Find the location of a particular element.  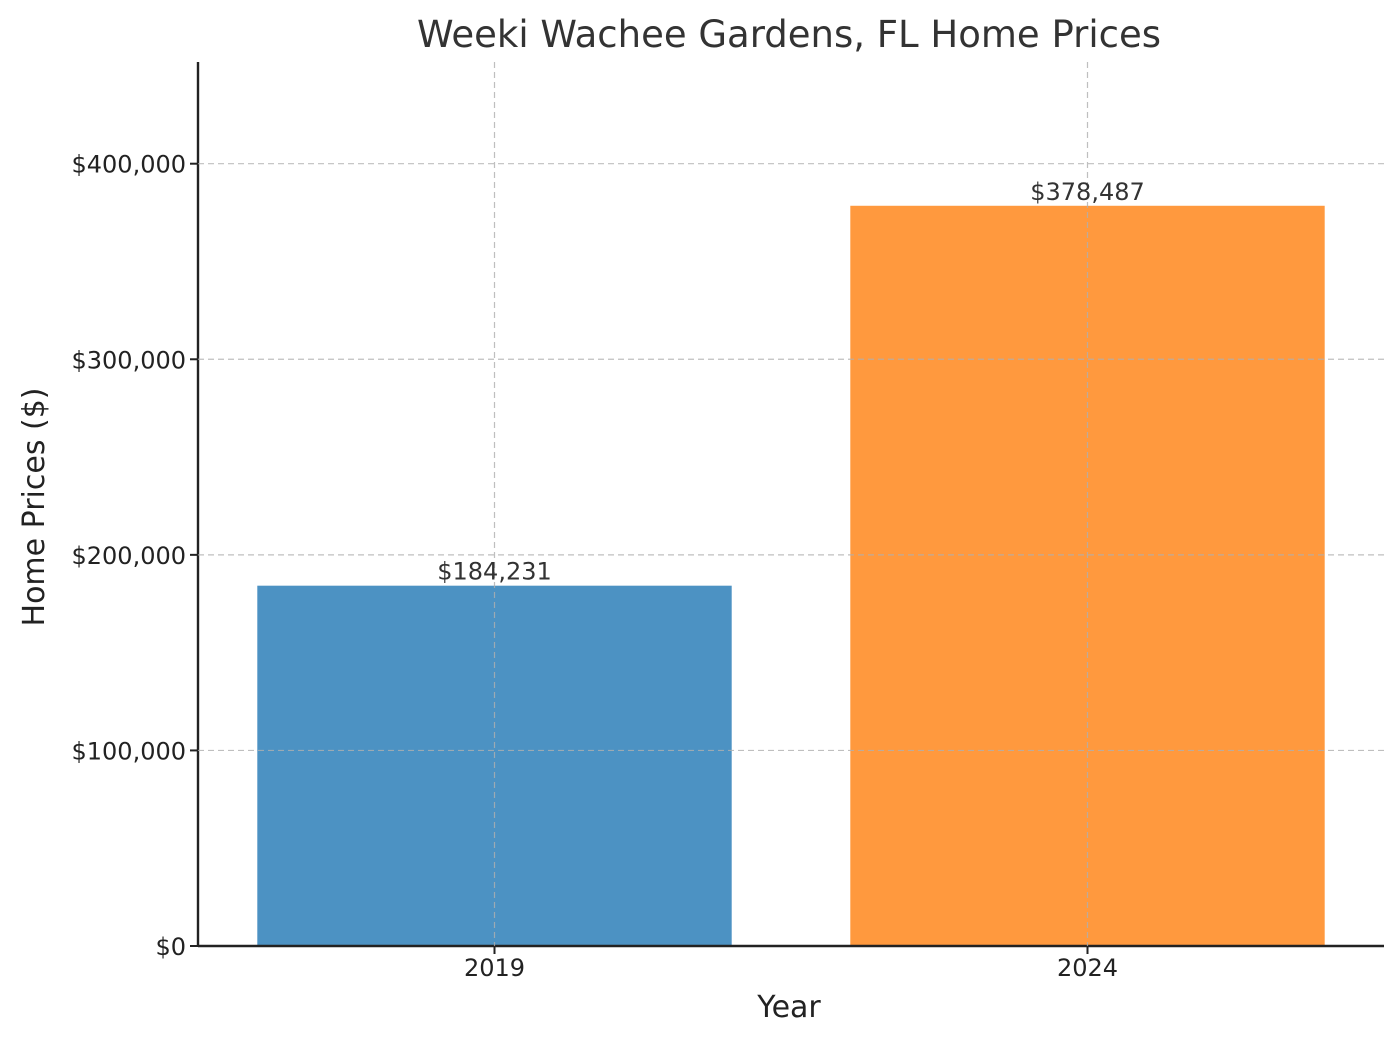

x-tick-label: 2019 is located at coordinates (494, 968).